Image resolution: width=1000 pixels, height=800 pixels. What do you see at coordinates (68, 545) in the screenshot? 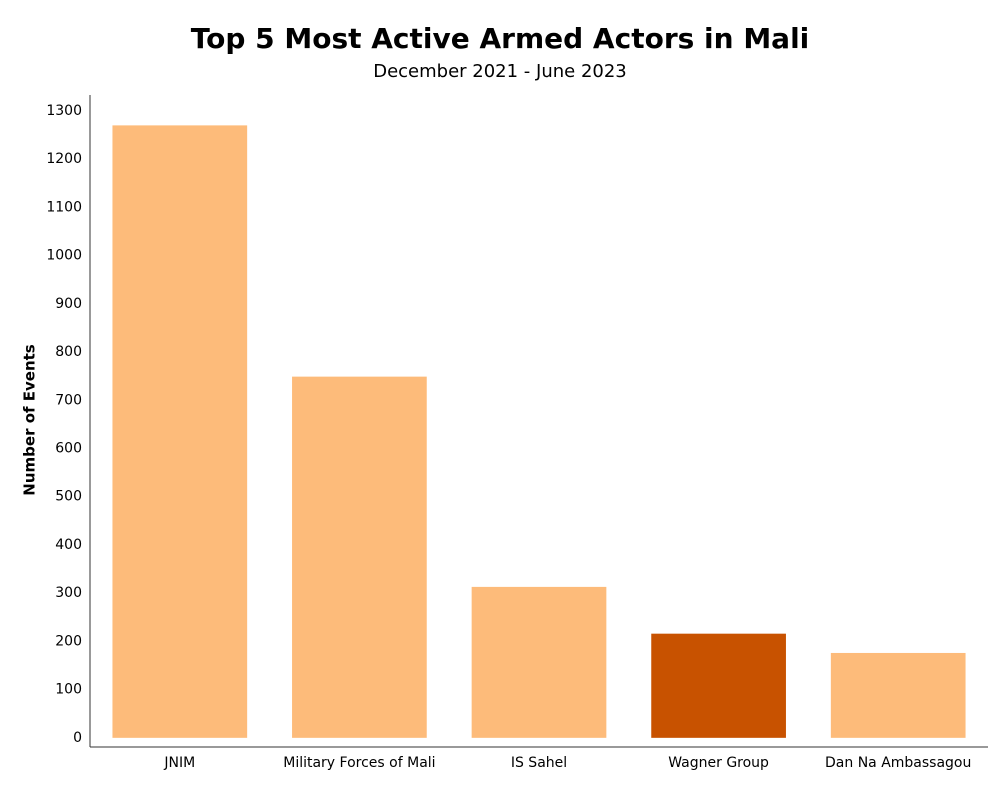
I see `y-tick-label: 400` at bounding box center [68, 545].